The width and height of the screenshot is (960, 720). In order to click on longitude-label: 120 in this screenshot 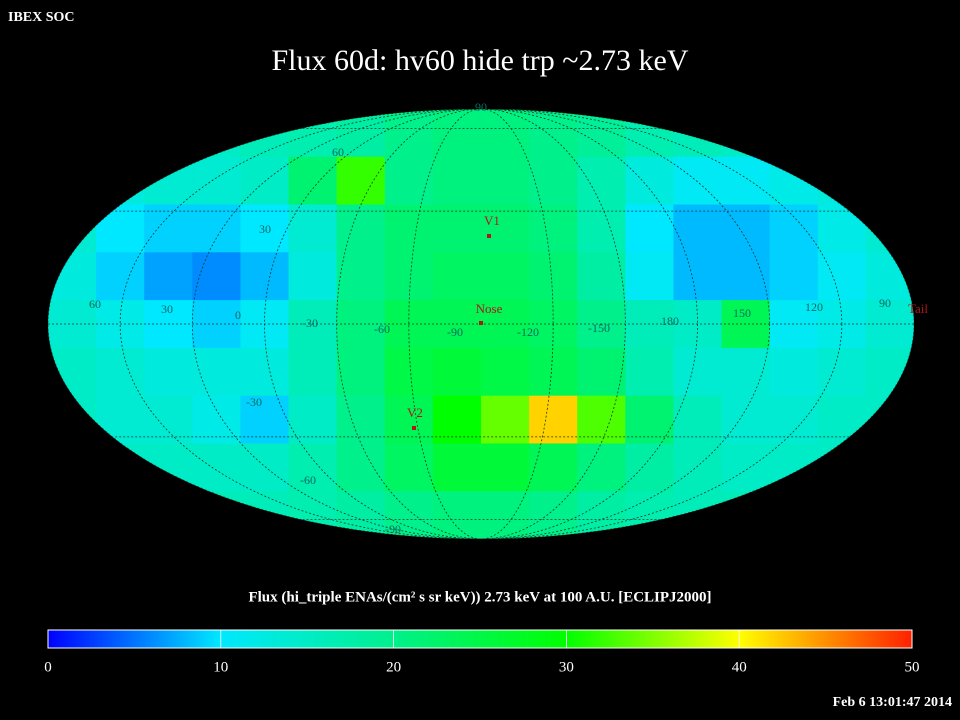, I will do `click(814, 307)`.